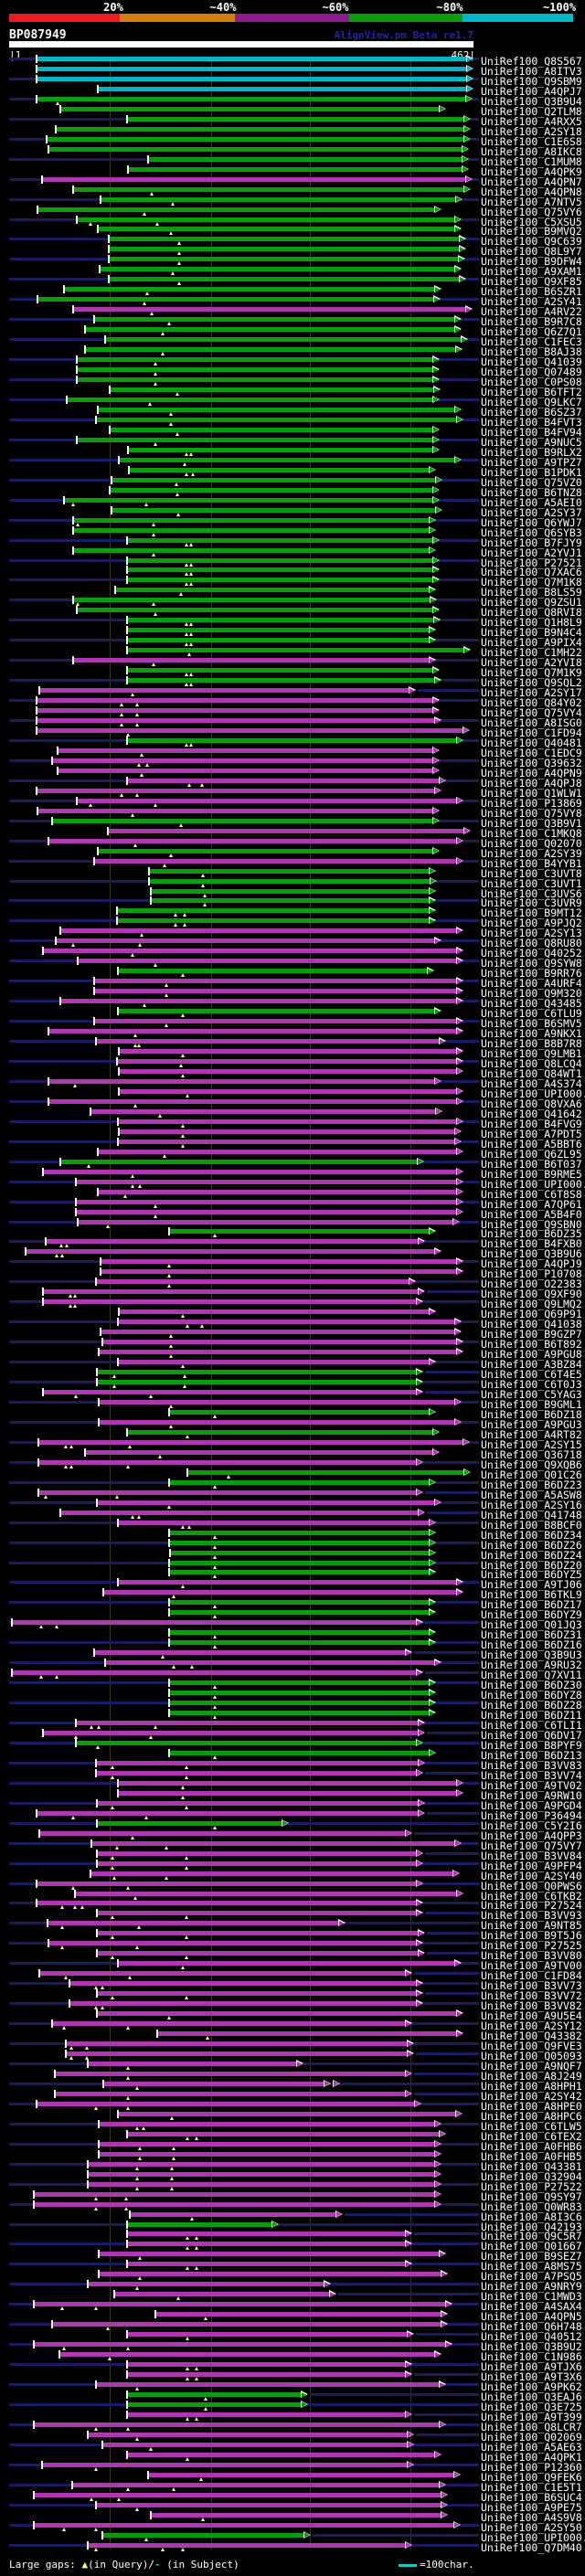 Image resolution: width=585 pixels, height=2576 pixels. I want to click on hit-label: UniRef100_Q7XV11, so click(532, 1675).